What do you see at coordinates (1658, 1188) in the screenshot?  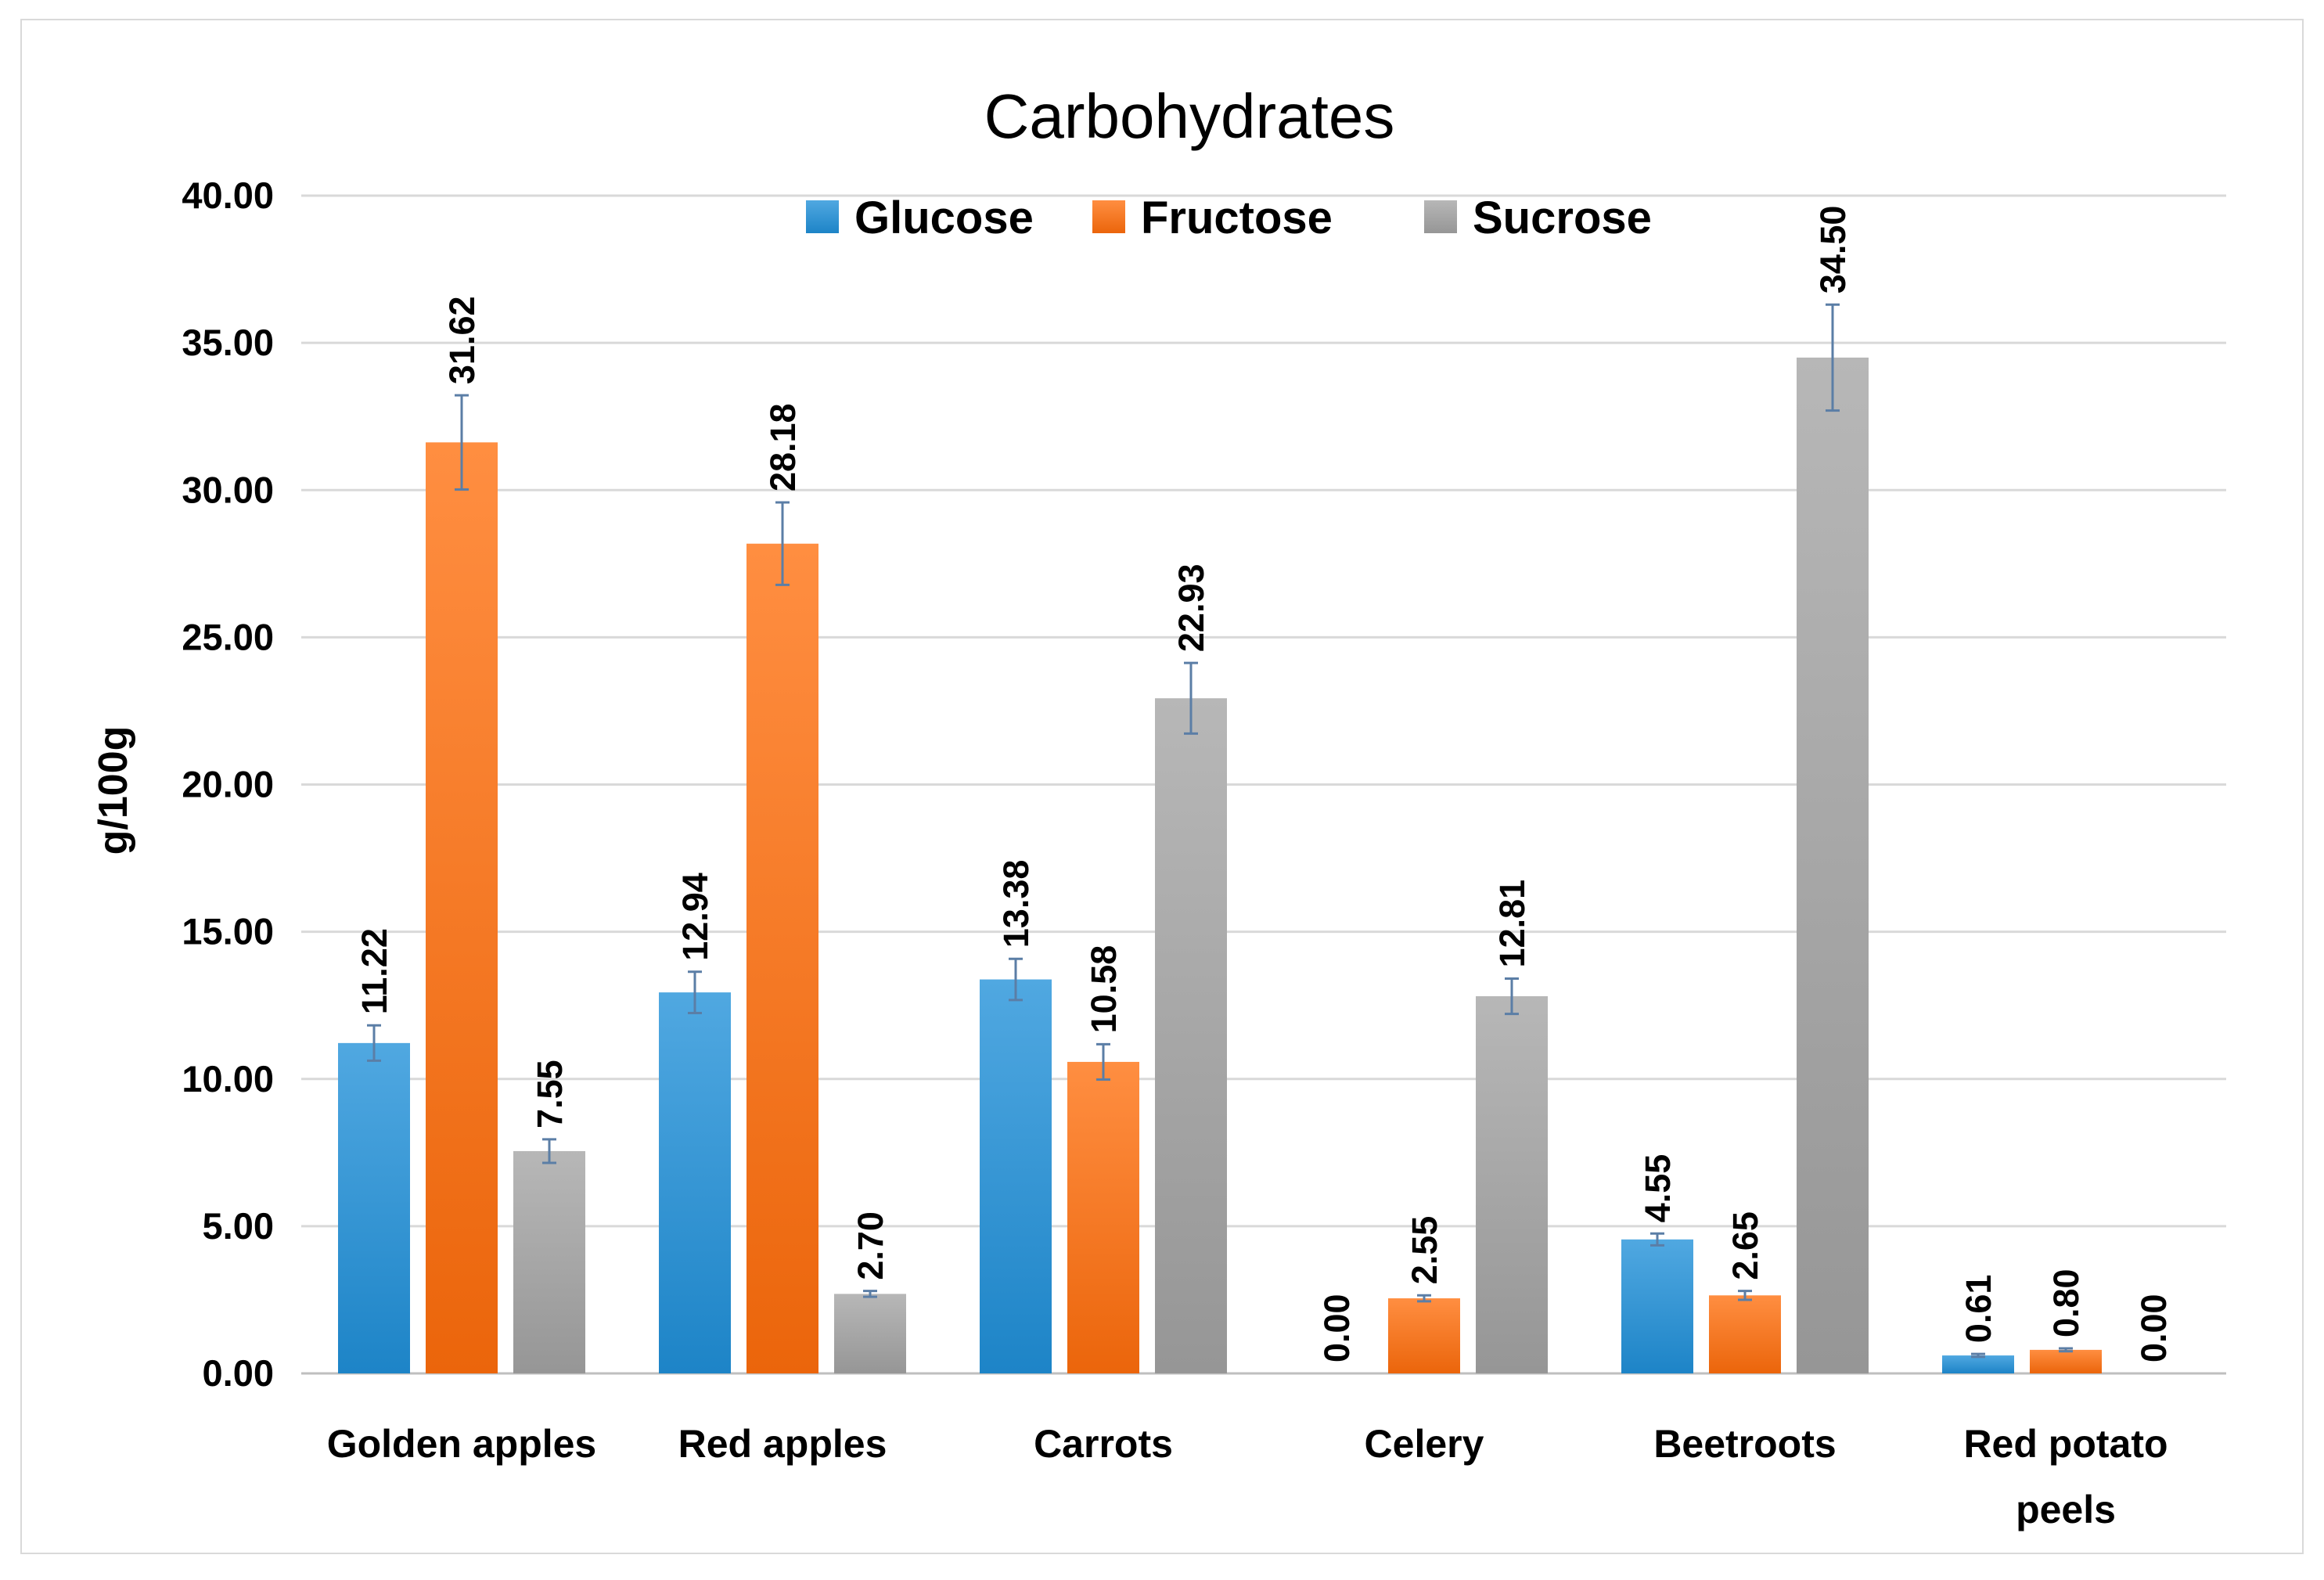 I see `data-label-glucose-beetroots: 4.55` at bounding box center [1658, 1188].